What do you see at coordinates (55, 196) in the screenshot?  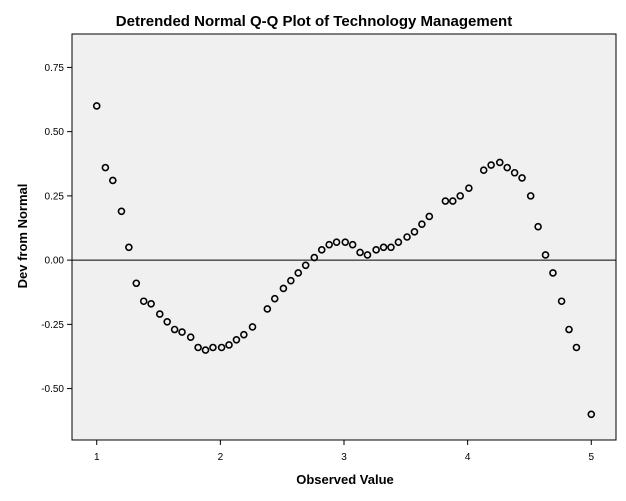 I see `y-tick-label: 0.25` at bounding box center [55, 196].